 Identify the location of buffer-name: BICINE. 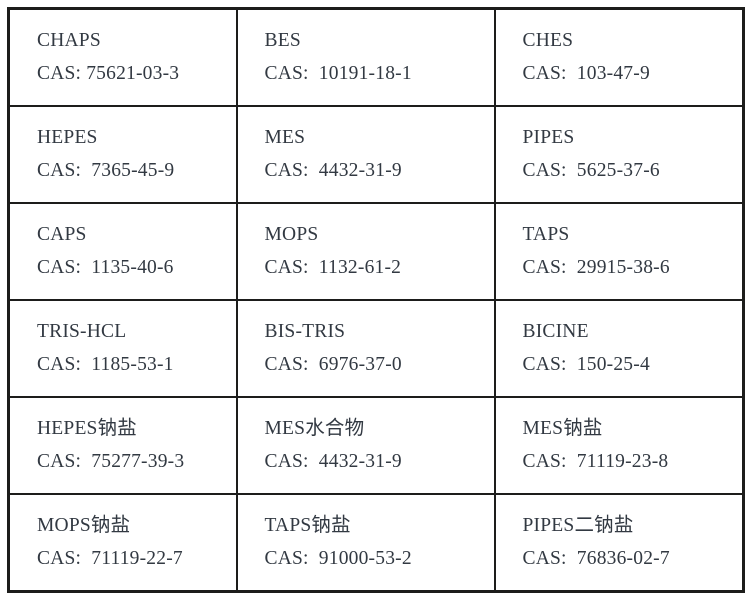
(555, 331).